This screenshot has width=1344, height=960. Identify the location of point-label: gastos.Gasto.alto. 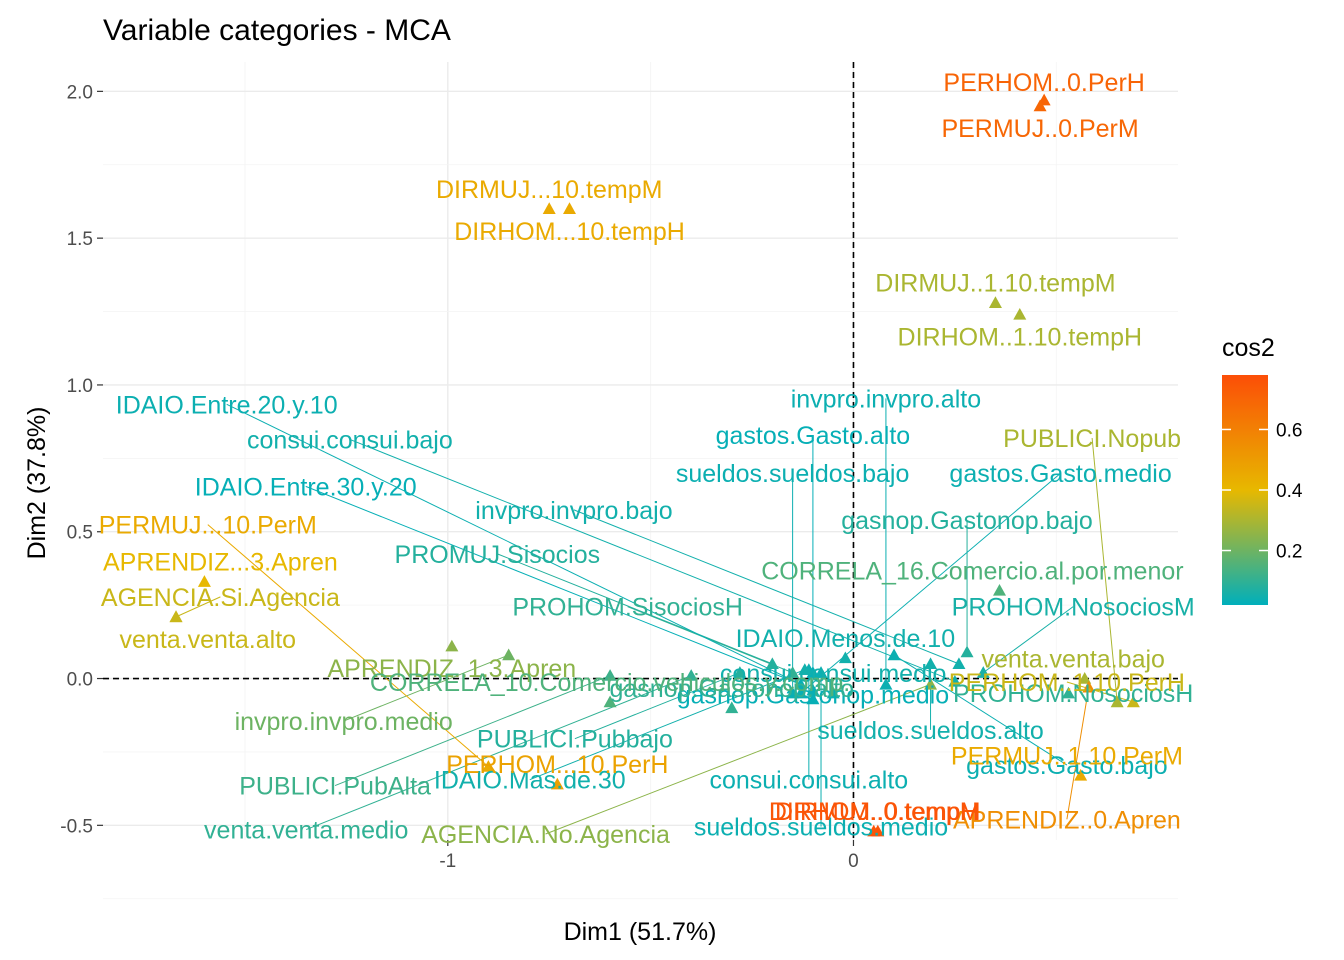
(813, 436).